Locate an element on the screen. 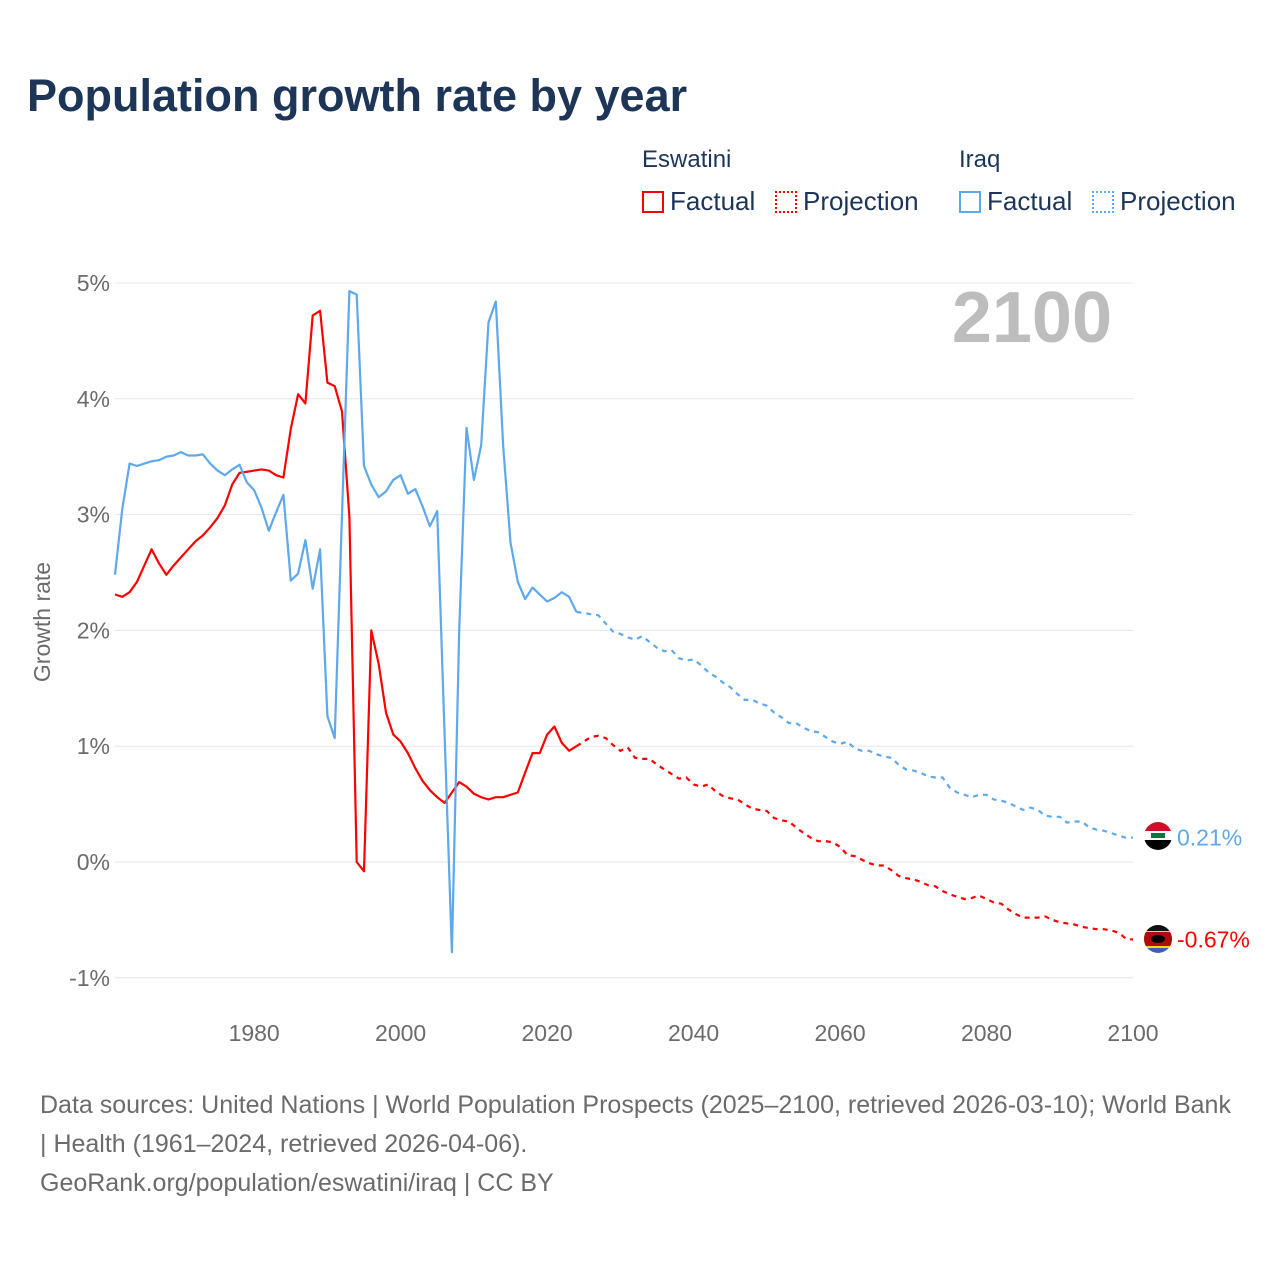 The width and height of the screenshot is (1280, 1280). x-tick-label: 2000 is located at coordinates (400, 1033).